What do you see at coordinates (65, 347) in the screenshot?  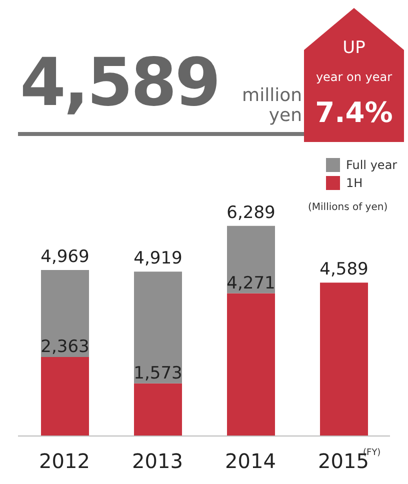 I see `data-label: 2,363` at bounding box center [65, 347].